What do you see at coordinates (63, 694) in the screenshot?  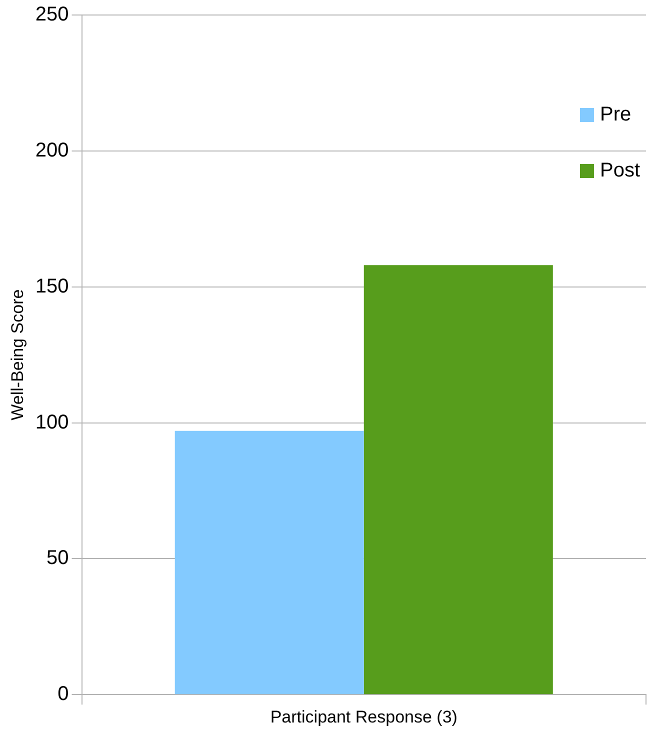 I see `y-tick-label: 0` at bounding box center [63, 694].